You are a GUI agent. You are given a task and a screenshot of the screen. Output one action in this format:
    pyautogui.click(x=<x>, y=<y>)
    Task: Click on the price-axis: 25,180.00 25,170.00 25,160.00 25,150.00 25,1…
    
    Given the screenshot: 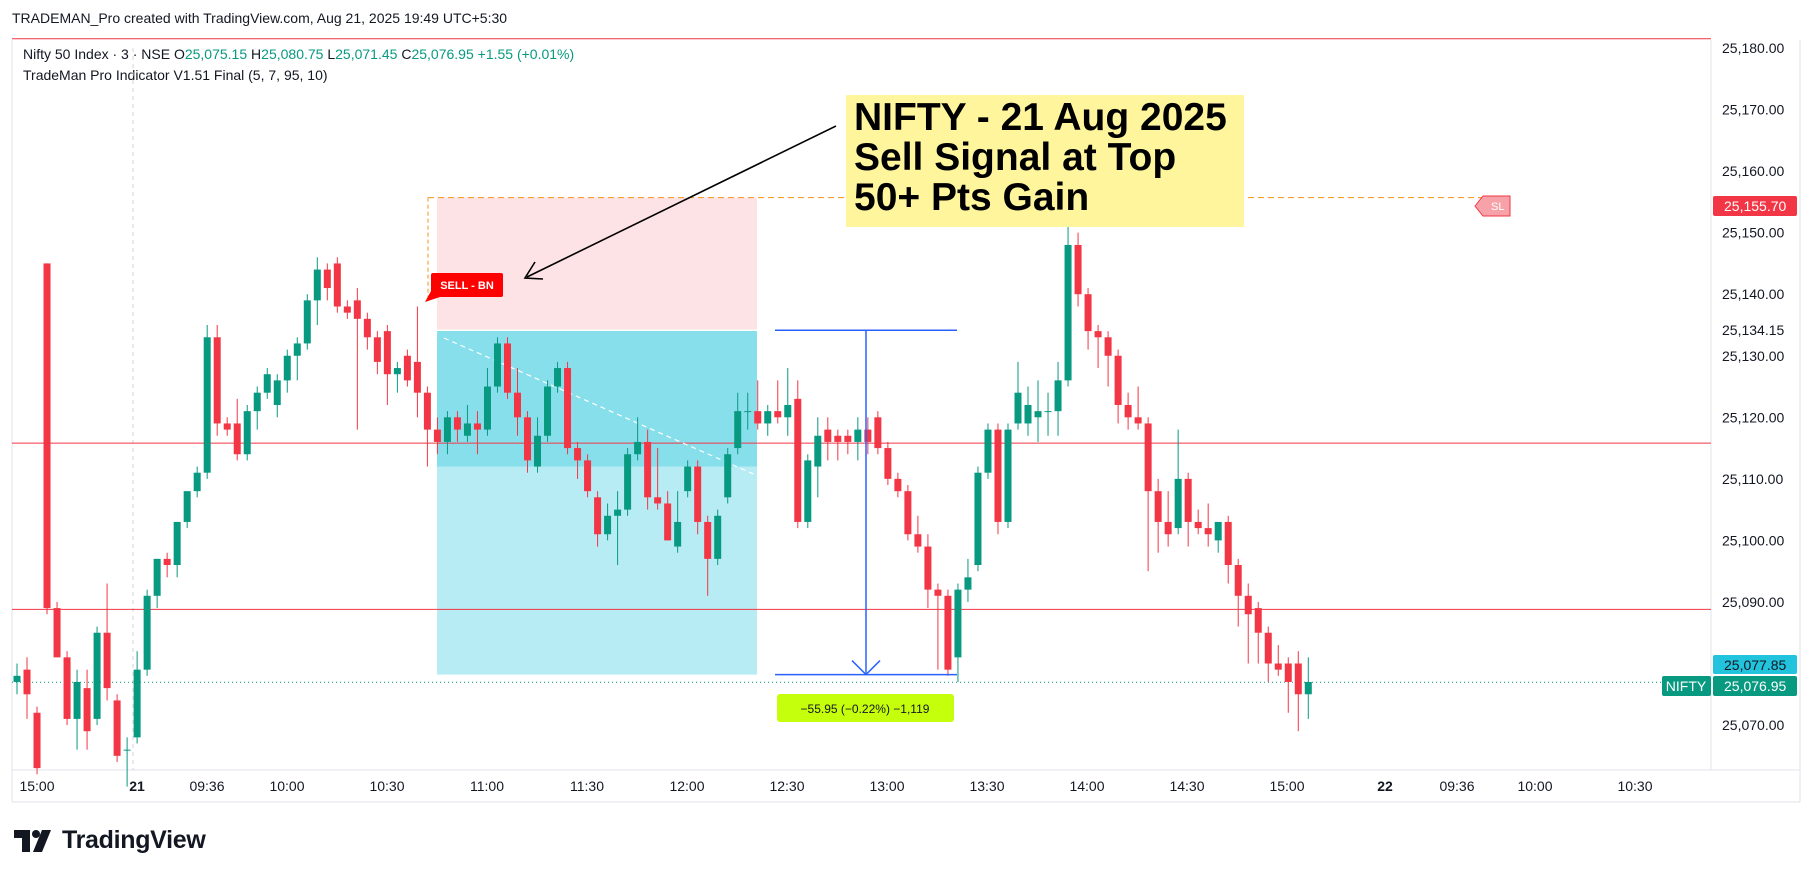 What is the action you would take?
    pyautogui.click(x=1753, y=386)
    